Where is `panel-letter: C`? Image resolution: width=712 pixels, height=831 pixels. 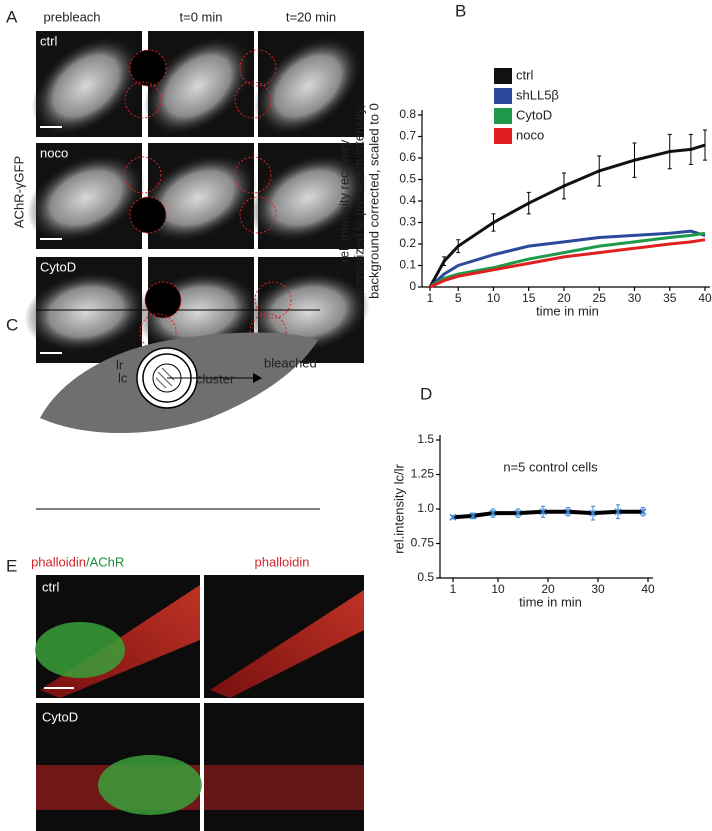
panel-letter: C is located at coordinates (12, 324).